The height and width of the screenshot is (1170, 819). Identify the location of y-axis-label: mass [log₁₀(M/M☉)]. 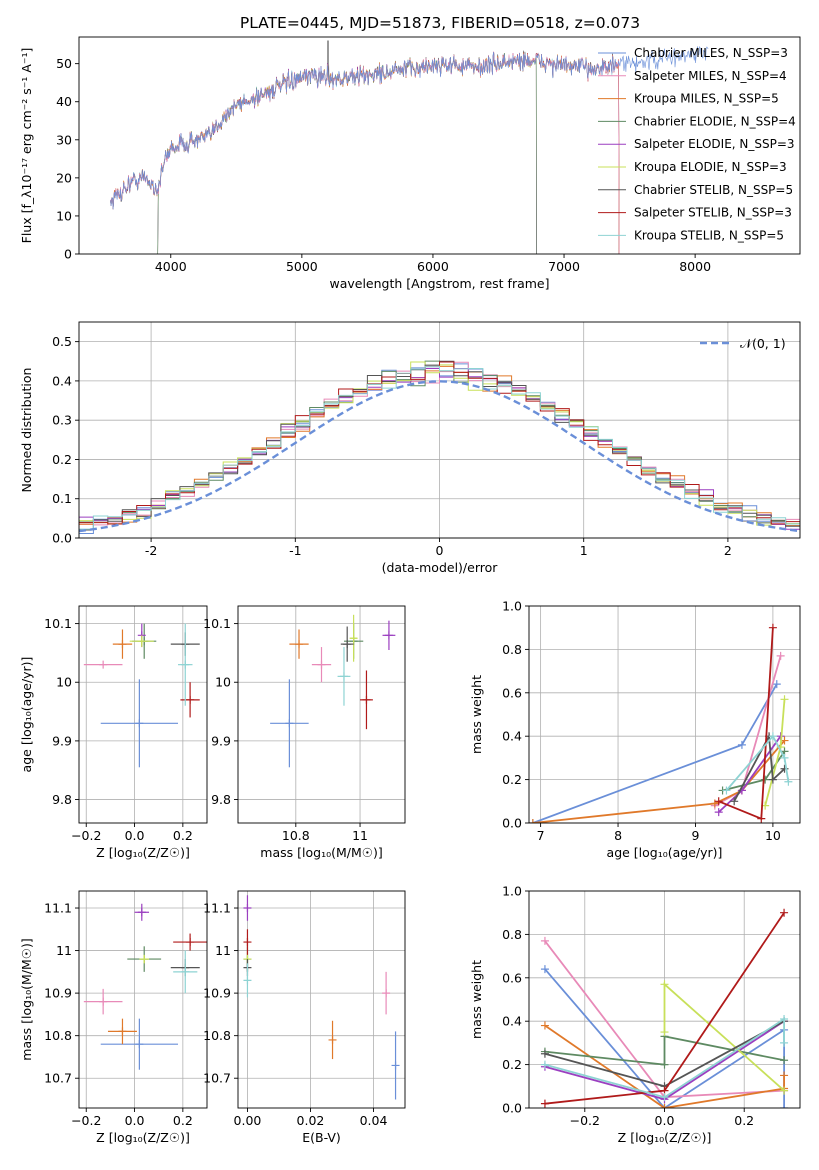
(26, 999).